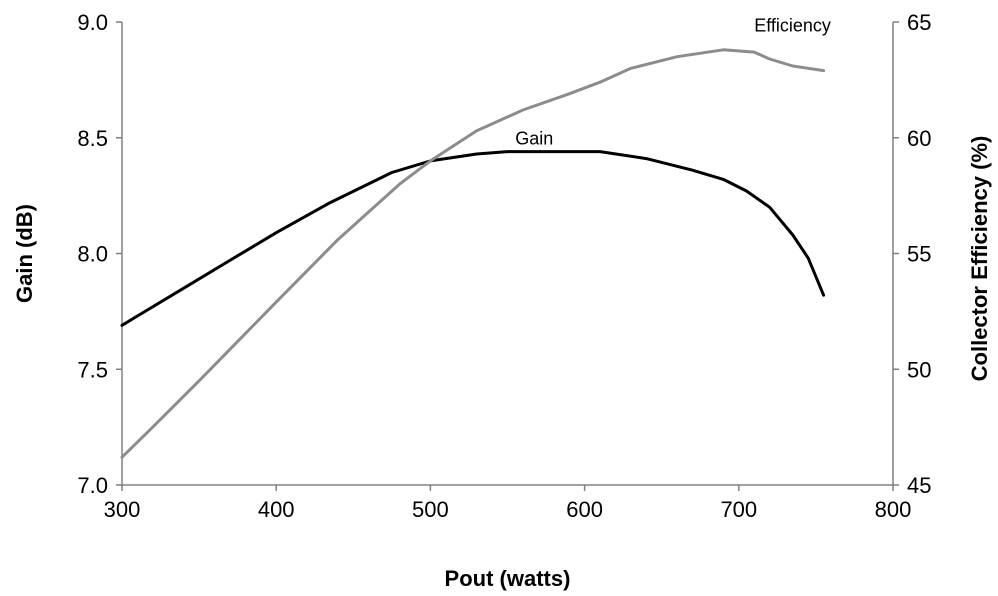 Image resolution: width=998 pixels, height=596 pixels. What do you see at coordinates (738, 509) in the screenshot?
I see `x-tick-label: 700` at bounding box center [738, 509].